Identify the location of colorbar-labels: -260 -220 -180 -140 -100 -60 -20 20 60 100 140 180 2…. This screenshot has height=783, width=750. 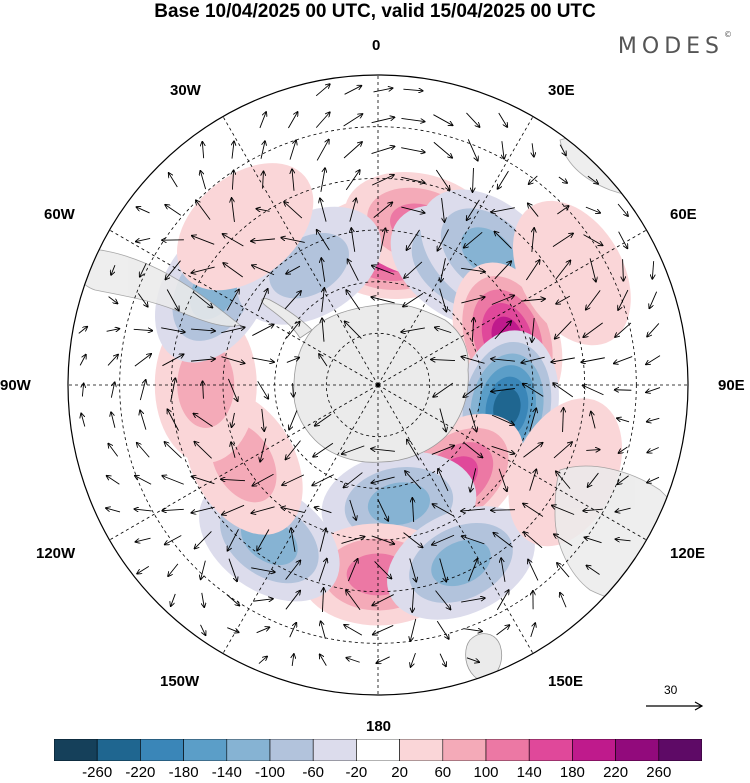
(375, 773).